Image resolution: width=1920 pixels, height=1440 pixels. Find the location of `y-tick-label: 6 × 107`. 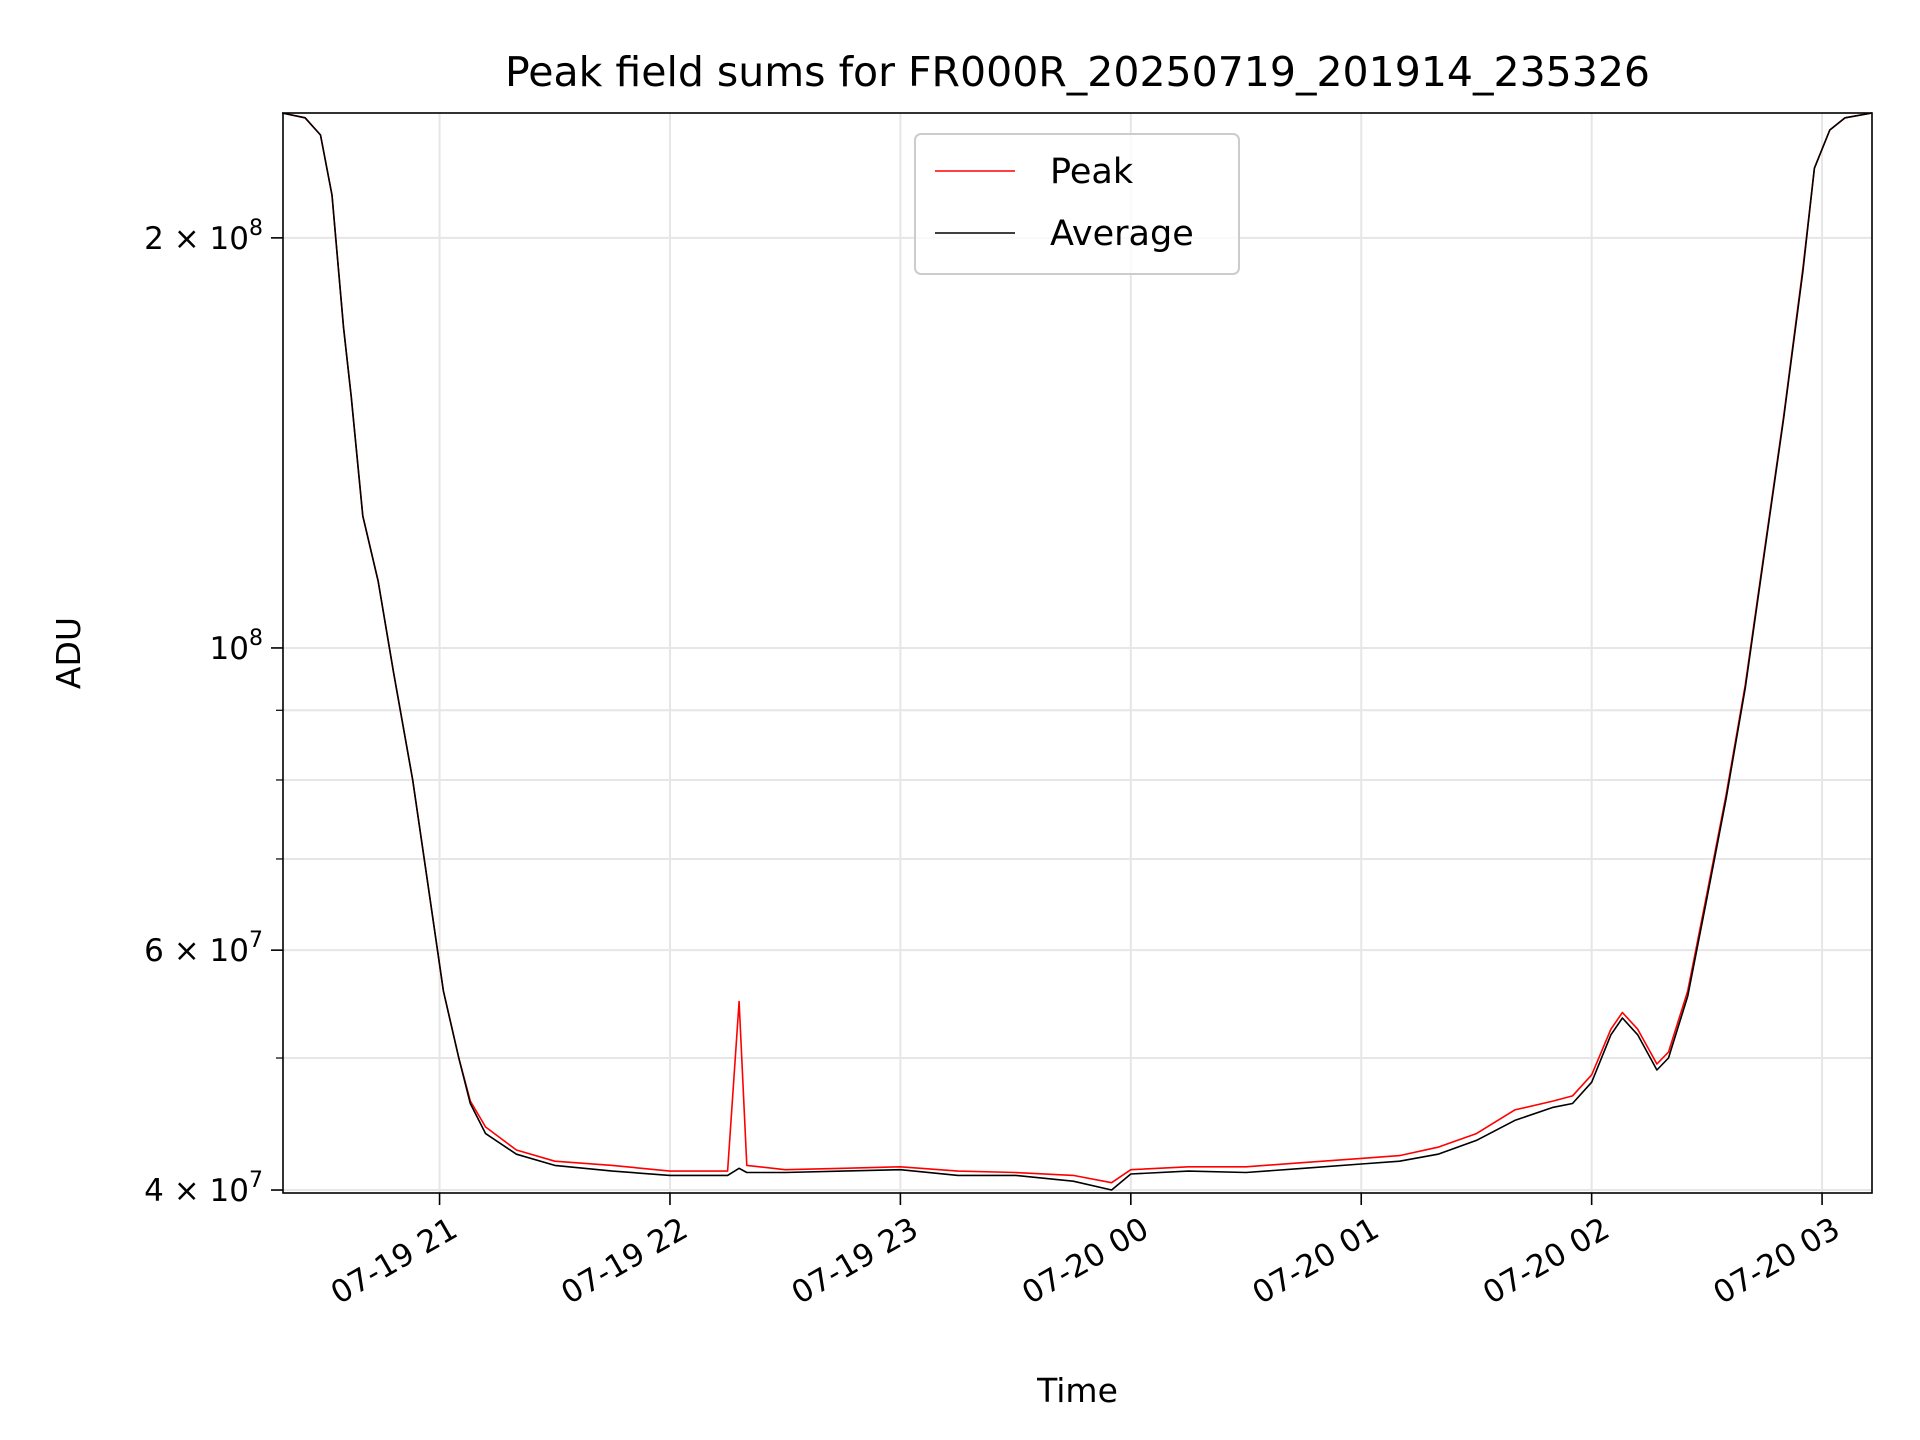

y-tick-label: 6 × 107 is located at coordinates (203, 948).